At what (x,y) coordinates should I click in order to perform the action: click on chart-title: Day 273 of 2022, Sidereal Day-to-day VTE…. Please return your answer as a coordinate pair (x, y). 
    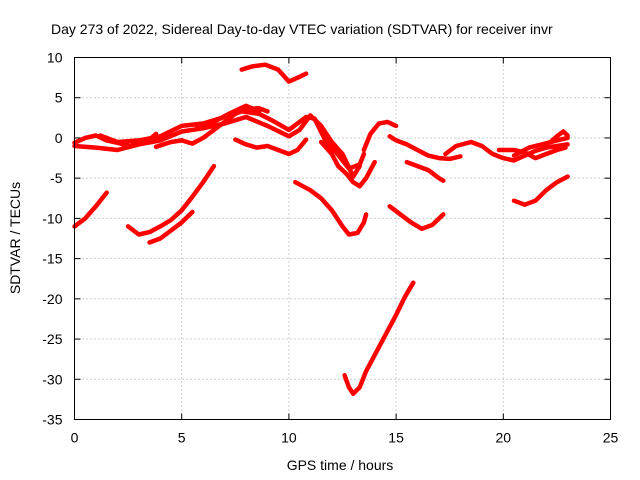
    Looking at the image, I should click on (302, 29).